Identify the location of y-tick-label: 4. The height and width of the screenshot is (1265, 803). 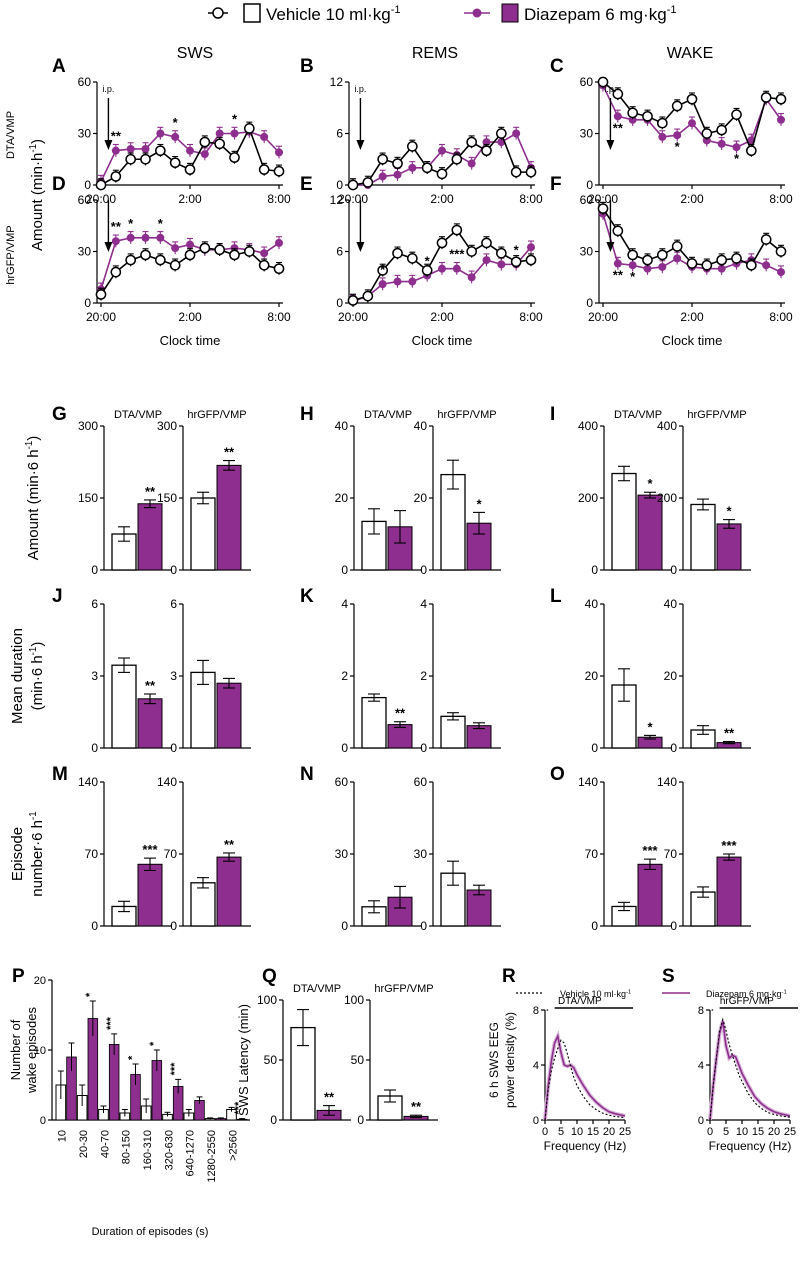
(344, 604).